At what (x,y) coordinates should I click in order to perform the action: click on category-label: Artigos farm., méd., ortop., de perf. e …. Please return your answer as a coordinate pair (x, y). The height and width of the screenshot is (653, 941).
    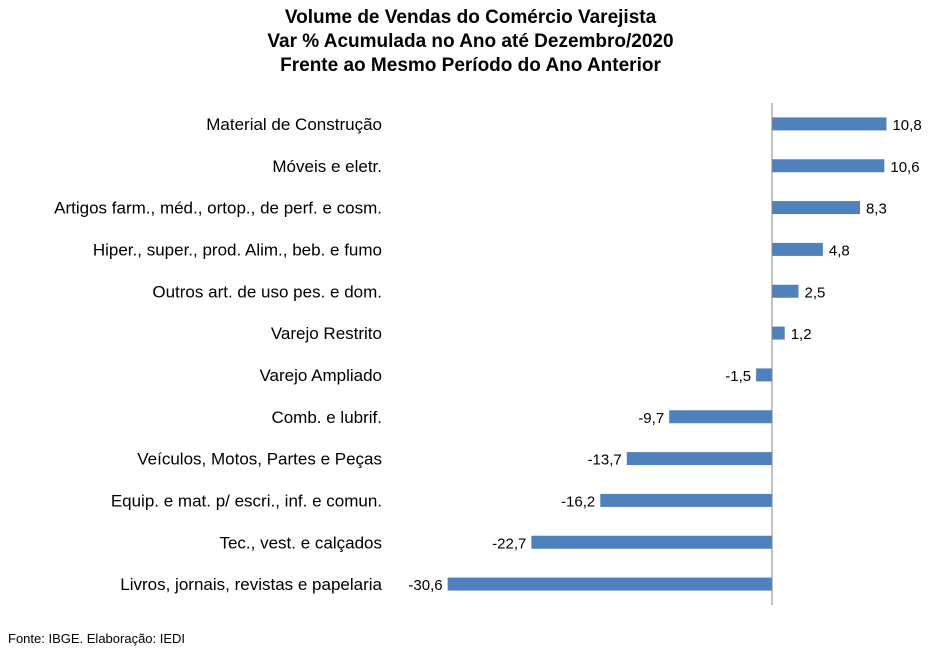
    Looking at the image, I should click on (218, 208).